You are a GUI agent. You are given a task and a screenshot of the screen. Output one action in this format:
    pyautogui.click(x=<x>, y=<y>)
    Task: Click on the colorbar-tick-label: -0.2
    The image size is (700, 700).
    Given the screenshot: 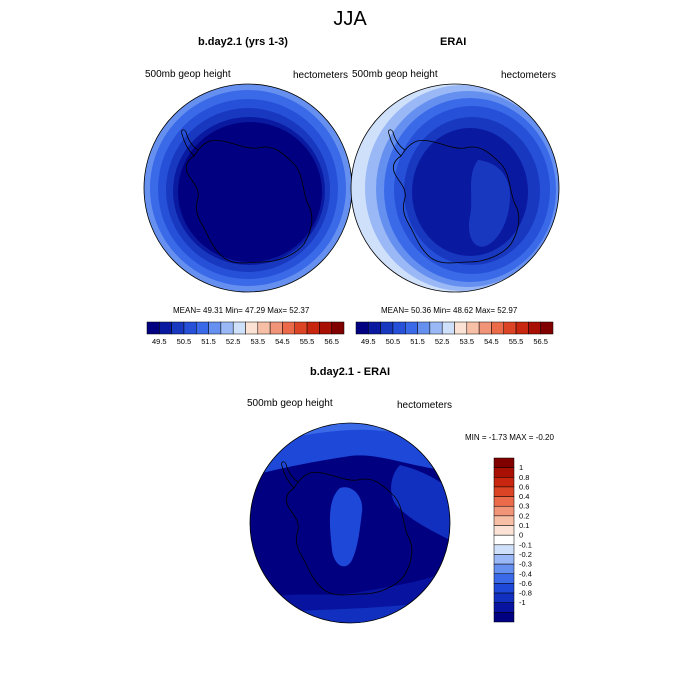 What is the action you would take?
    pyautogui.click(x=525, y=554)
    